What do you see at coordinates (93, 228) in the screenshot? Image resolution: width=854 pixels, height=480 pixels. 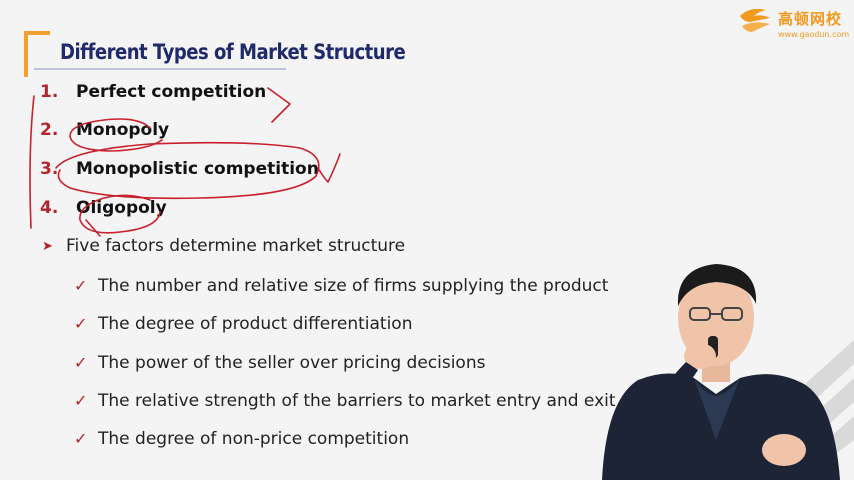 I see `oligopoly-hook` at bounding box center [93, 228].